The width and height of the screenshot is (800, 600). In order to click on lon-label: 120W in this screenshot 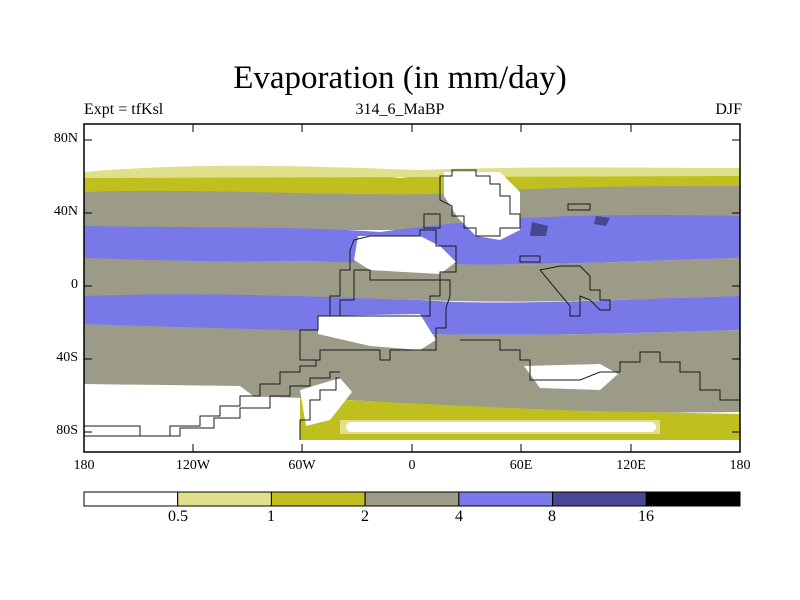, I will do `click(193, 465)`.